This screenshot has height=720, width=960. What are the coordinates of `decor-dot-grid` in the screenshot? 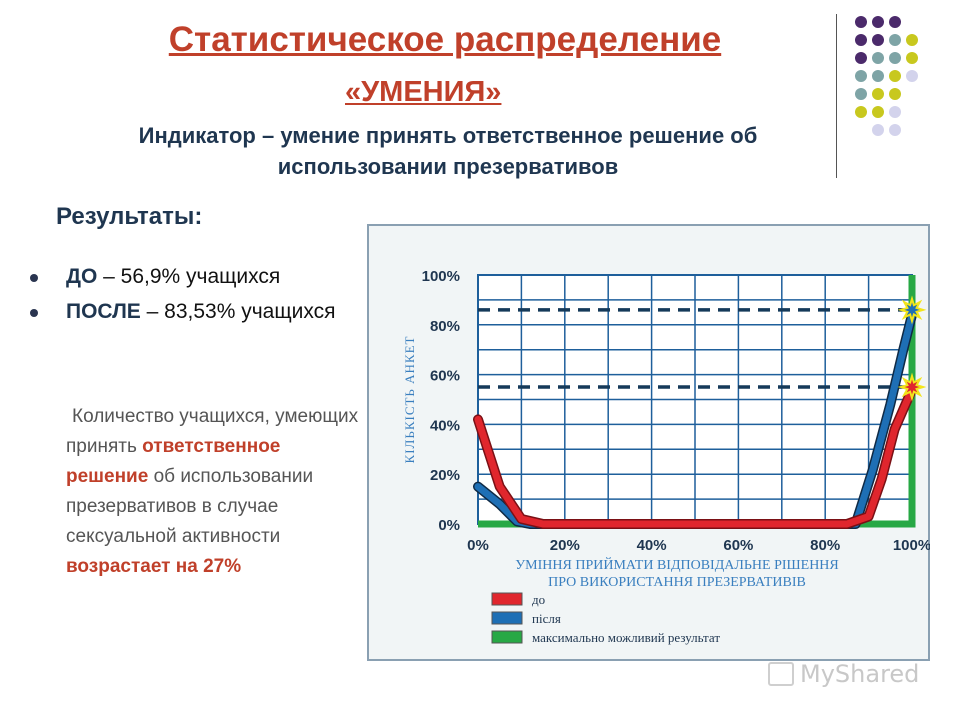 It's located at (900, 86).